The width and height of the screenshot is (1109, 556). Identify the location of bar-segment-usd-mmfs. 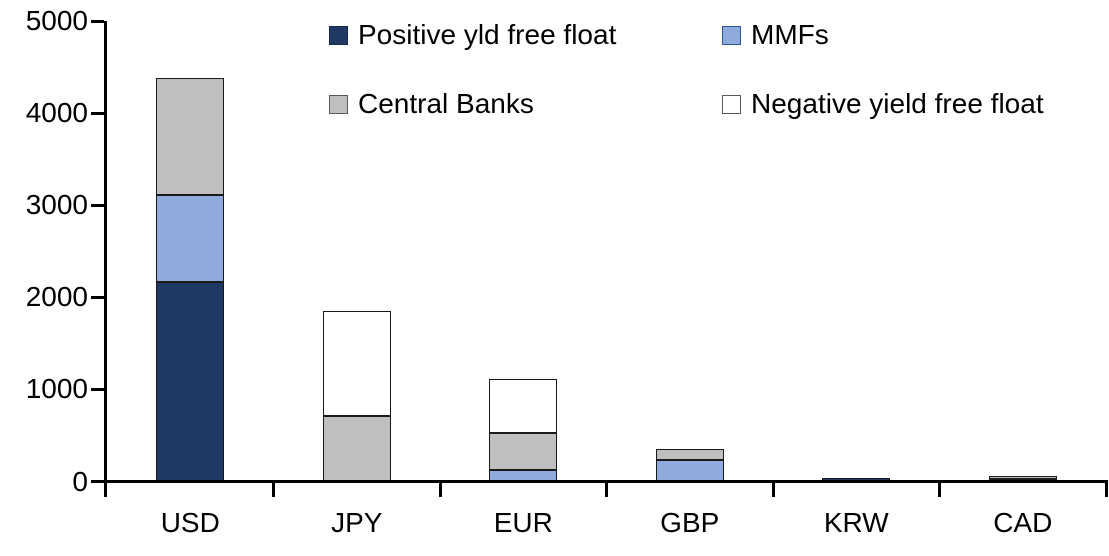
(190, 238).